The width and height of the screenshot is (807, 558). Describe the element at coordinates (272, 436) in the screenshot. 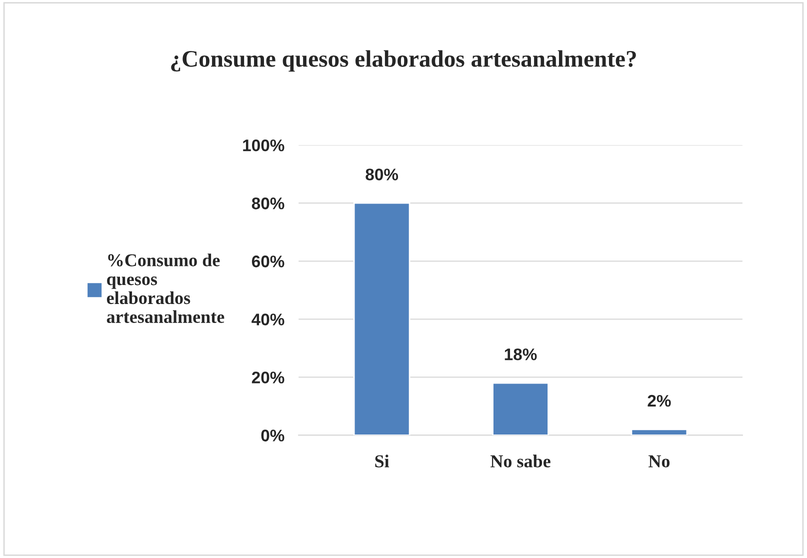

I see `y-tick-label: 0%` at that location.